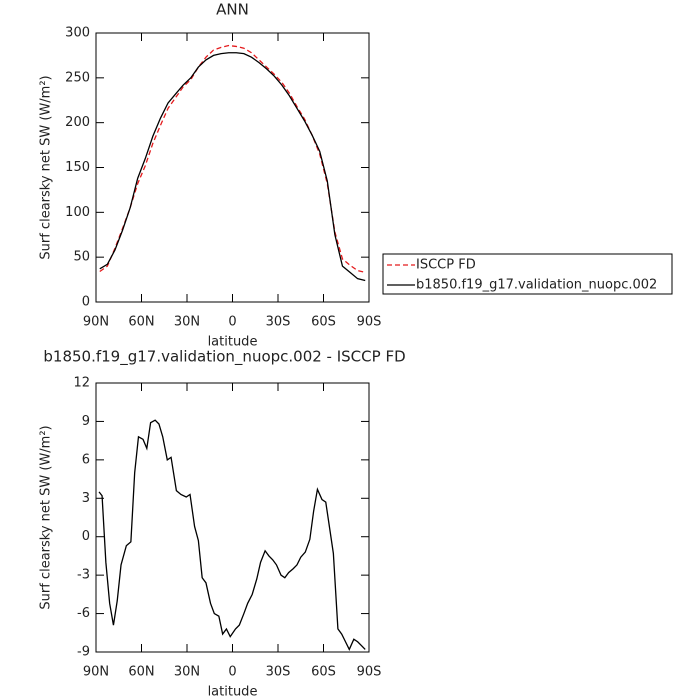  What do you see at coordinates (536, 285) in the screenshot?
I see `legend-label: b1850.f19_g17.validation_nuopc.002` at bounding box center [536, 285].